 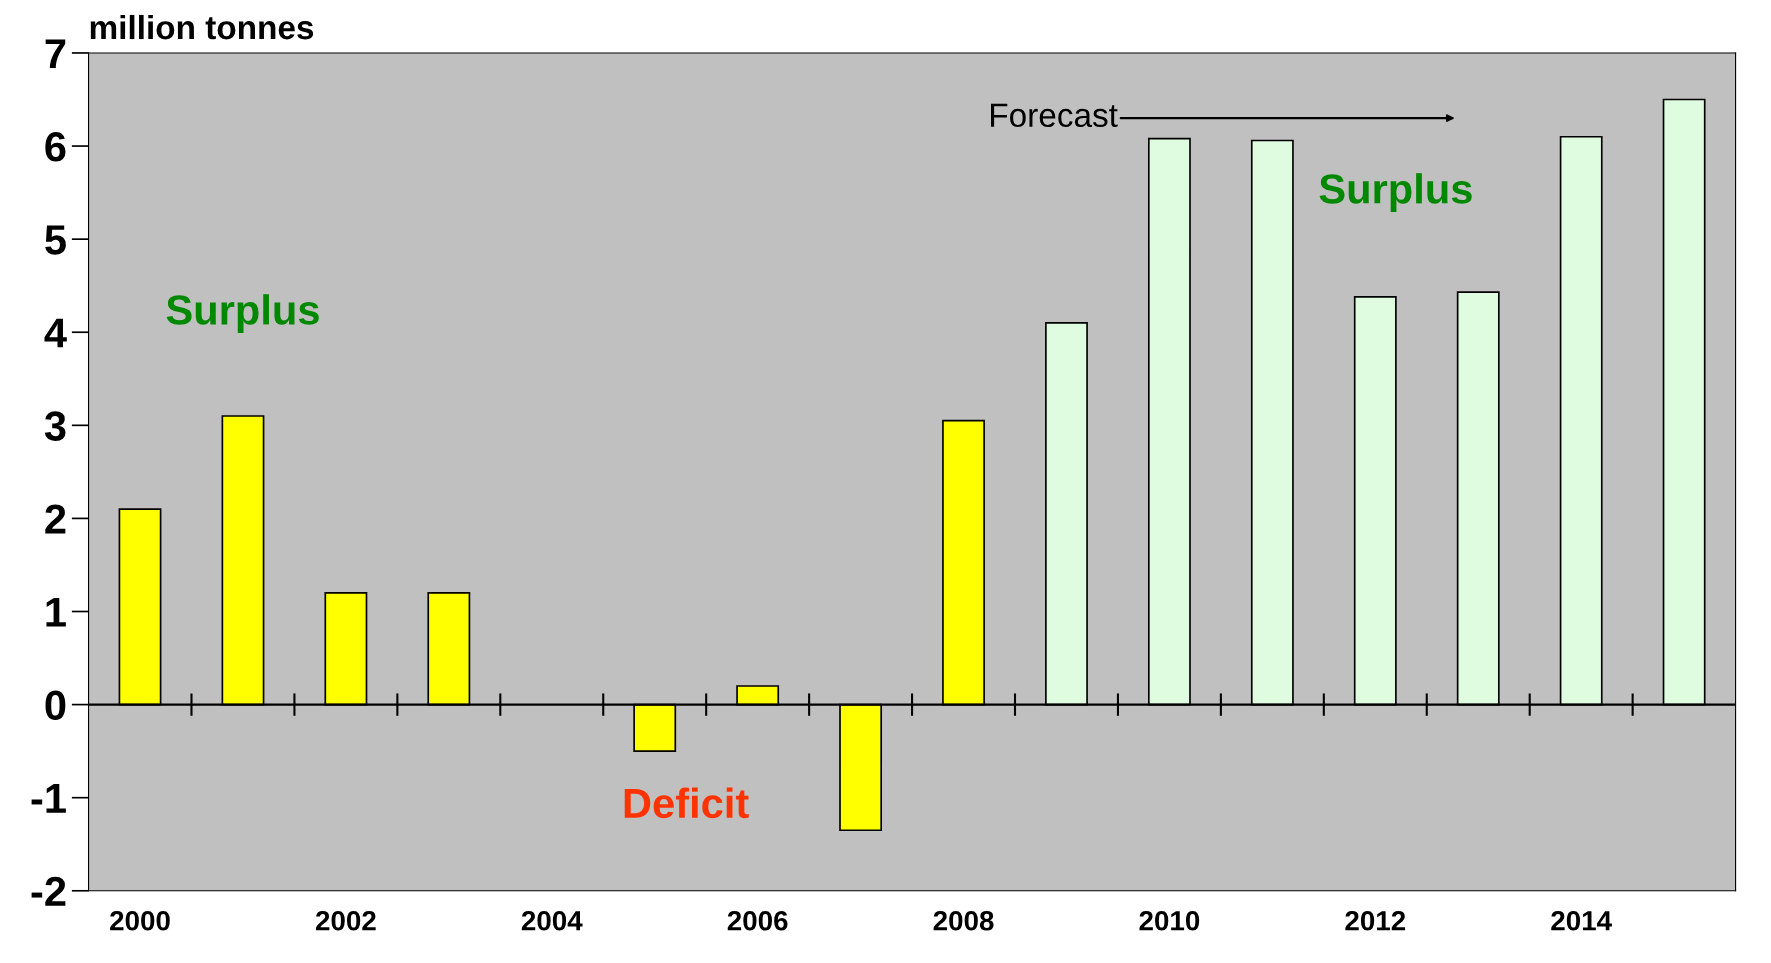 What do you see at coordinates (552, 920) in the screenshot?
I see `x-tick-label: 2004` at bounding box center [552, 920].